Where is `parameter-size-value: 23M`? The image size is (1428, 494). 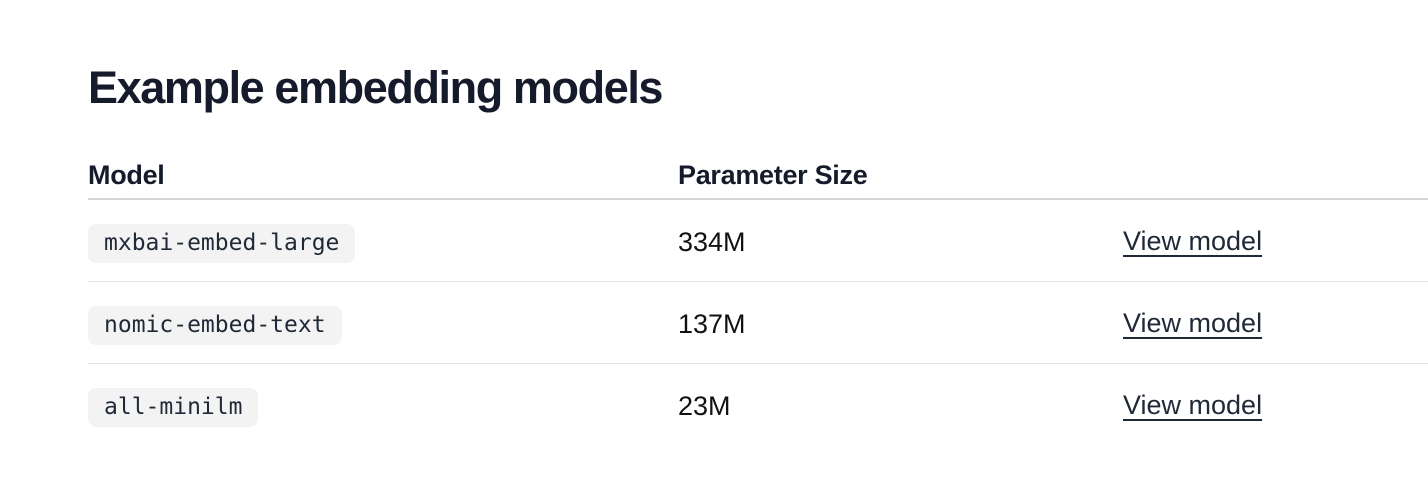
parameter-size-value: 23M is located at coordinates (704, 406).